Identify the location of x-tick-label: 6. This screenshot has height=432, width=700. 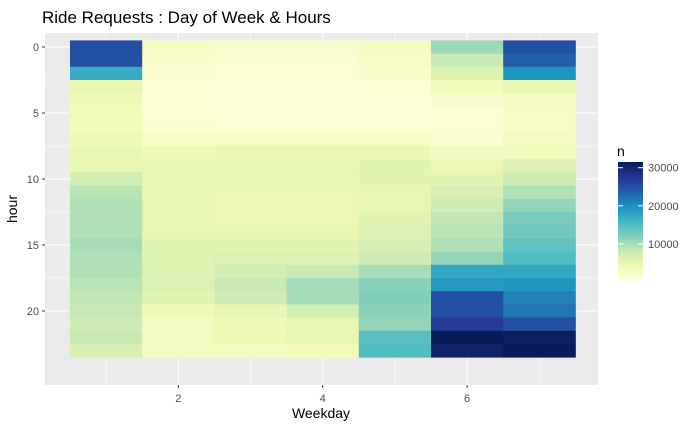
(467, 399).